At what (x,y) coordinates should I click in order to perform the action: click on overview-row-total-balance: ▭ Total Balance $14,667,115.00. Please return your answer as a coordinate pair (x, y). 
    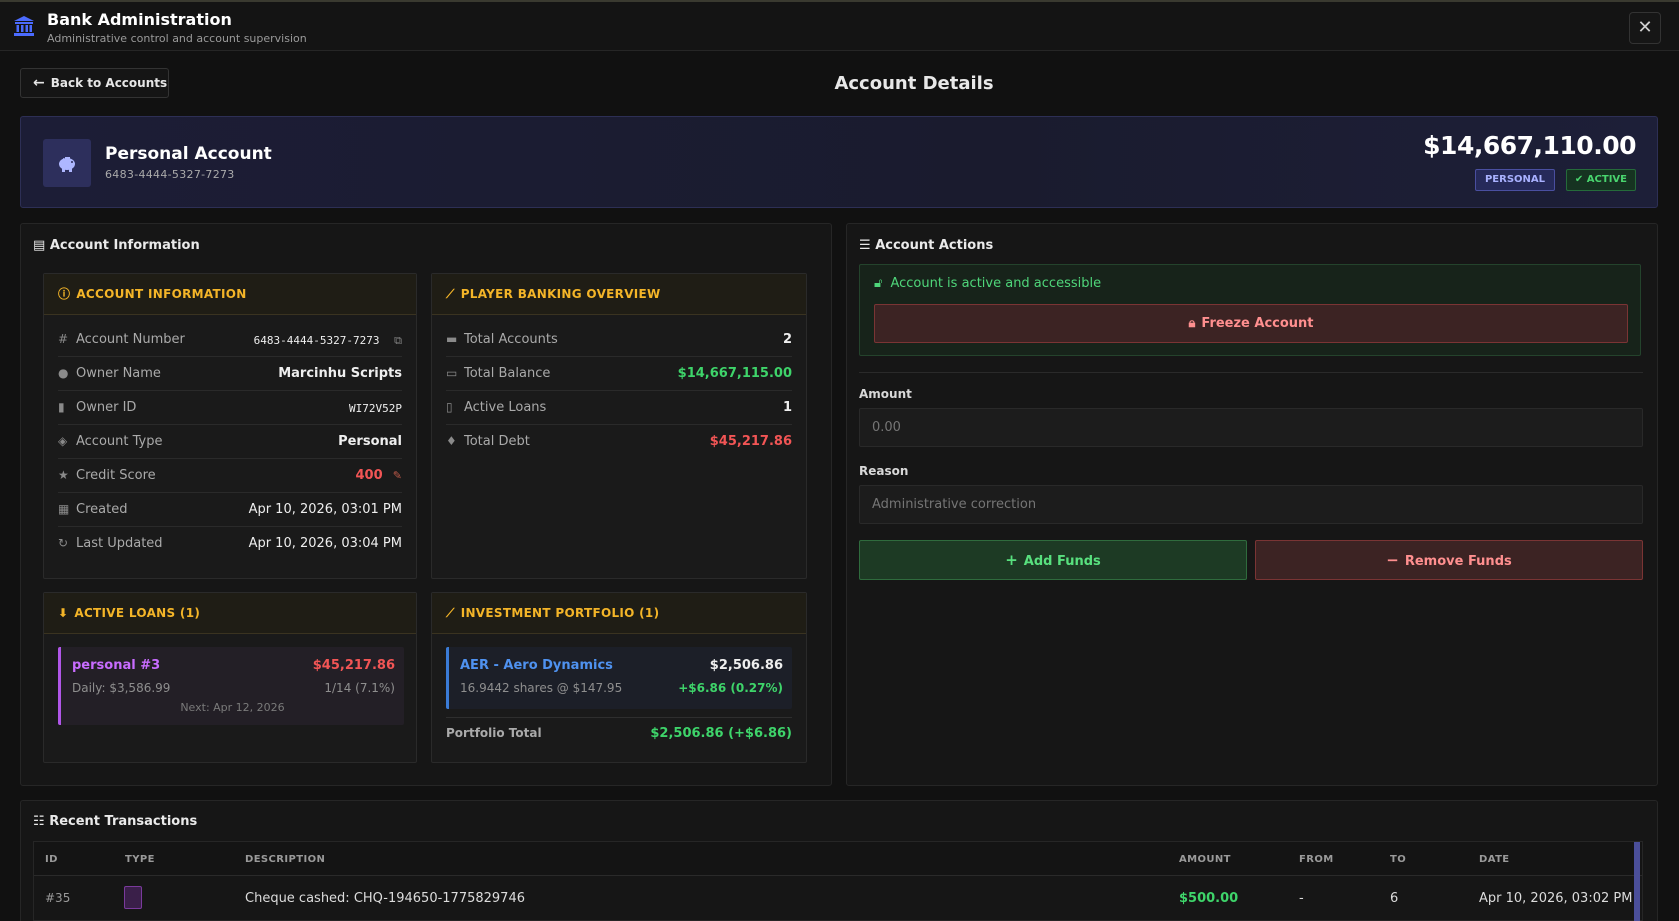
    Looking at the image, I should click on (619, 374).